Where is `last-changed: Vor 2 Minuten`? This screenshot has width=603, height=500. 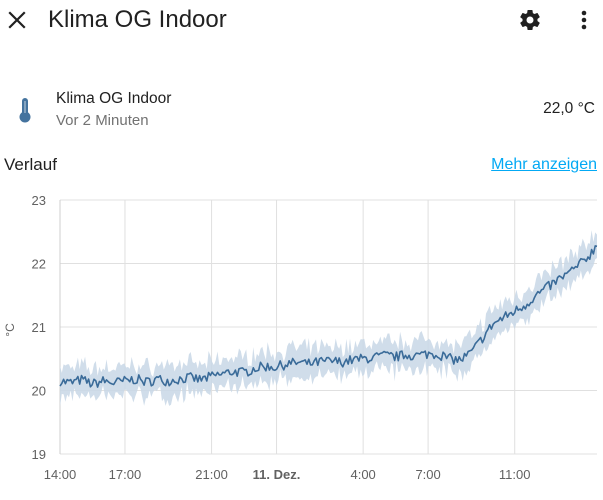 last-changed: Vor 2 Minuten is located at coordinates (102, 120).